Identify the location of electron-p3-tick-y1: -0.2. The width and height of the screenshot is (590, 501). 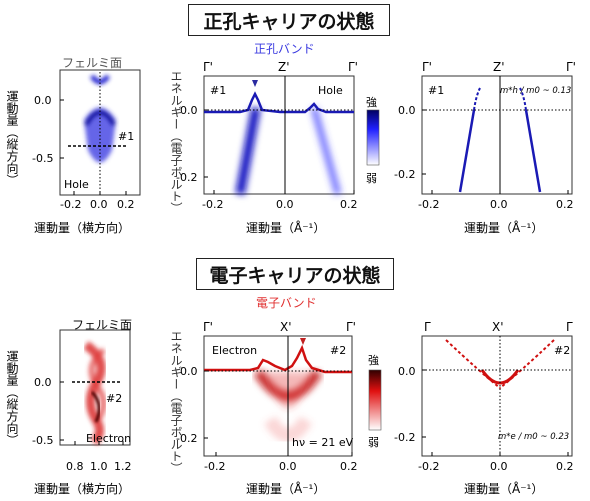
(405, 437).